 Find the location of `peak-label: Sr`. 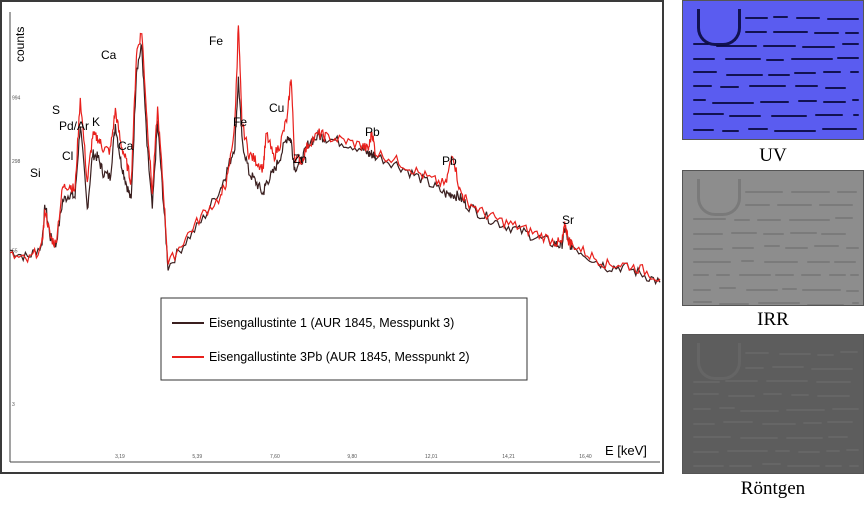

peak-label: Sr is located at coordinates (568, 220).